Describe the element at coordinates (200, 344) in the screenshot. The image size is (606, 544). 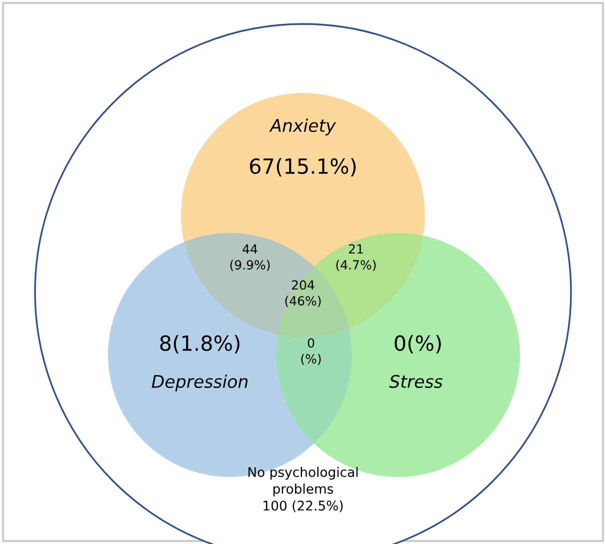
I see `data-label: 8(1.8%)` at that location.